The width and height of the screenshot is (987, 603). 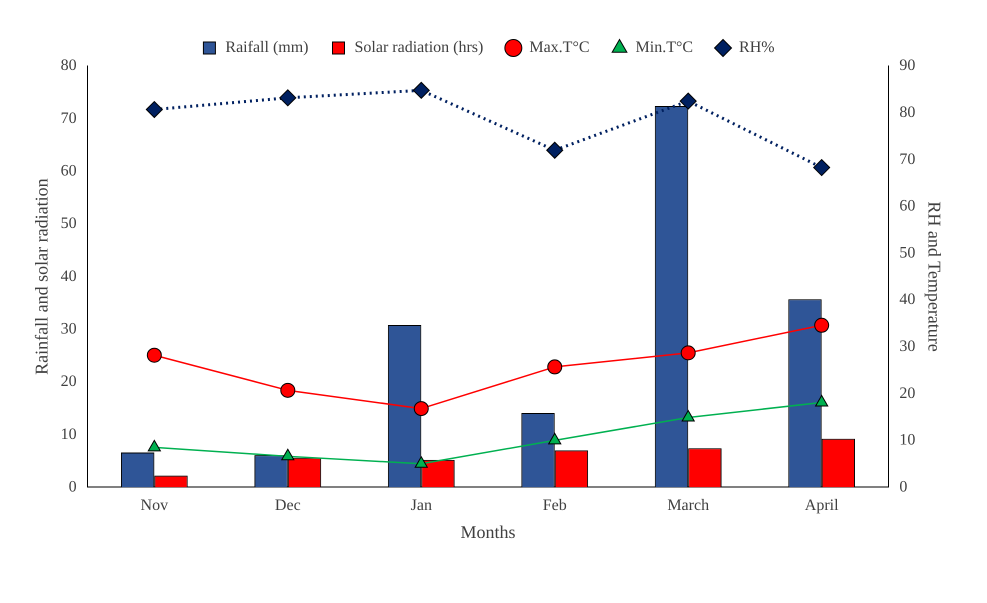 I want to click on x-tick-label: Feb, so click(x=554, y=505).